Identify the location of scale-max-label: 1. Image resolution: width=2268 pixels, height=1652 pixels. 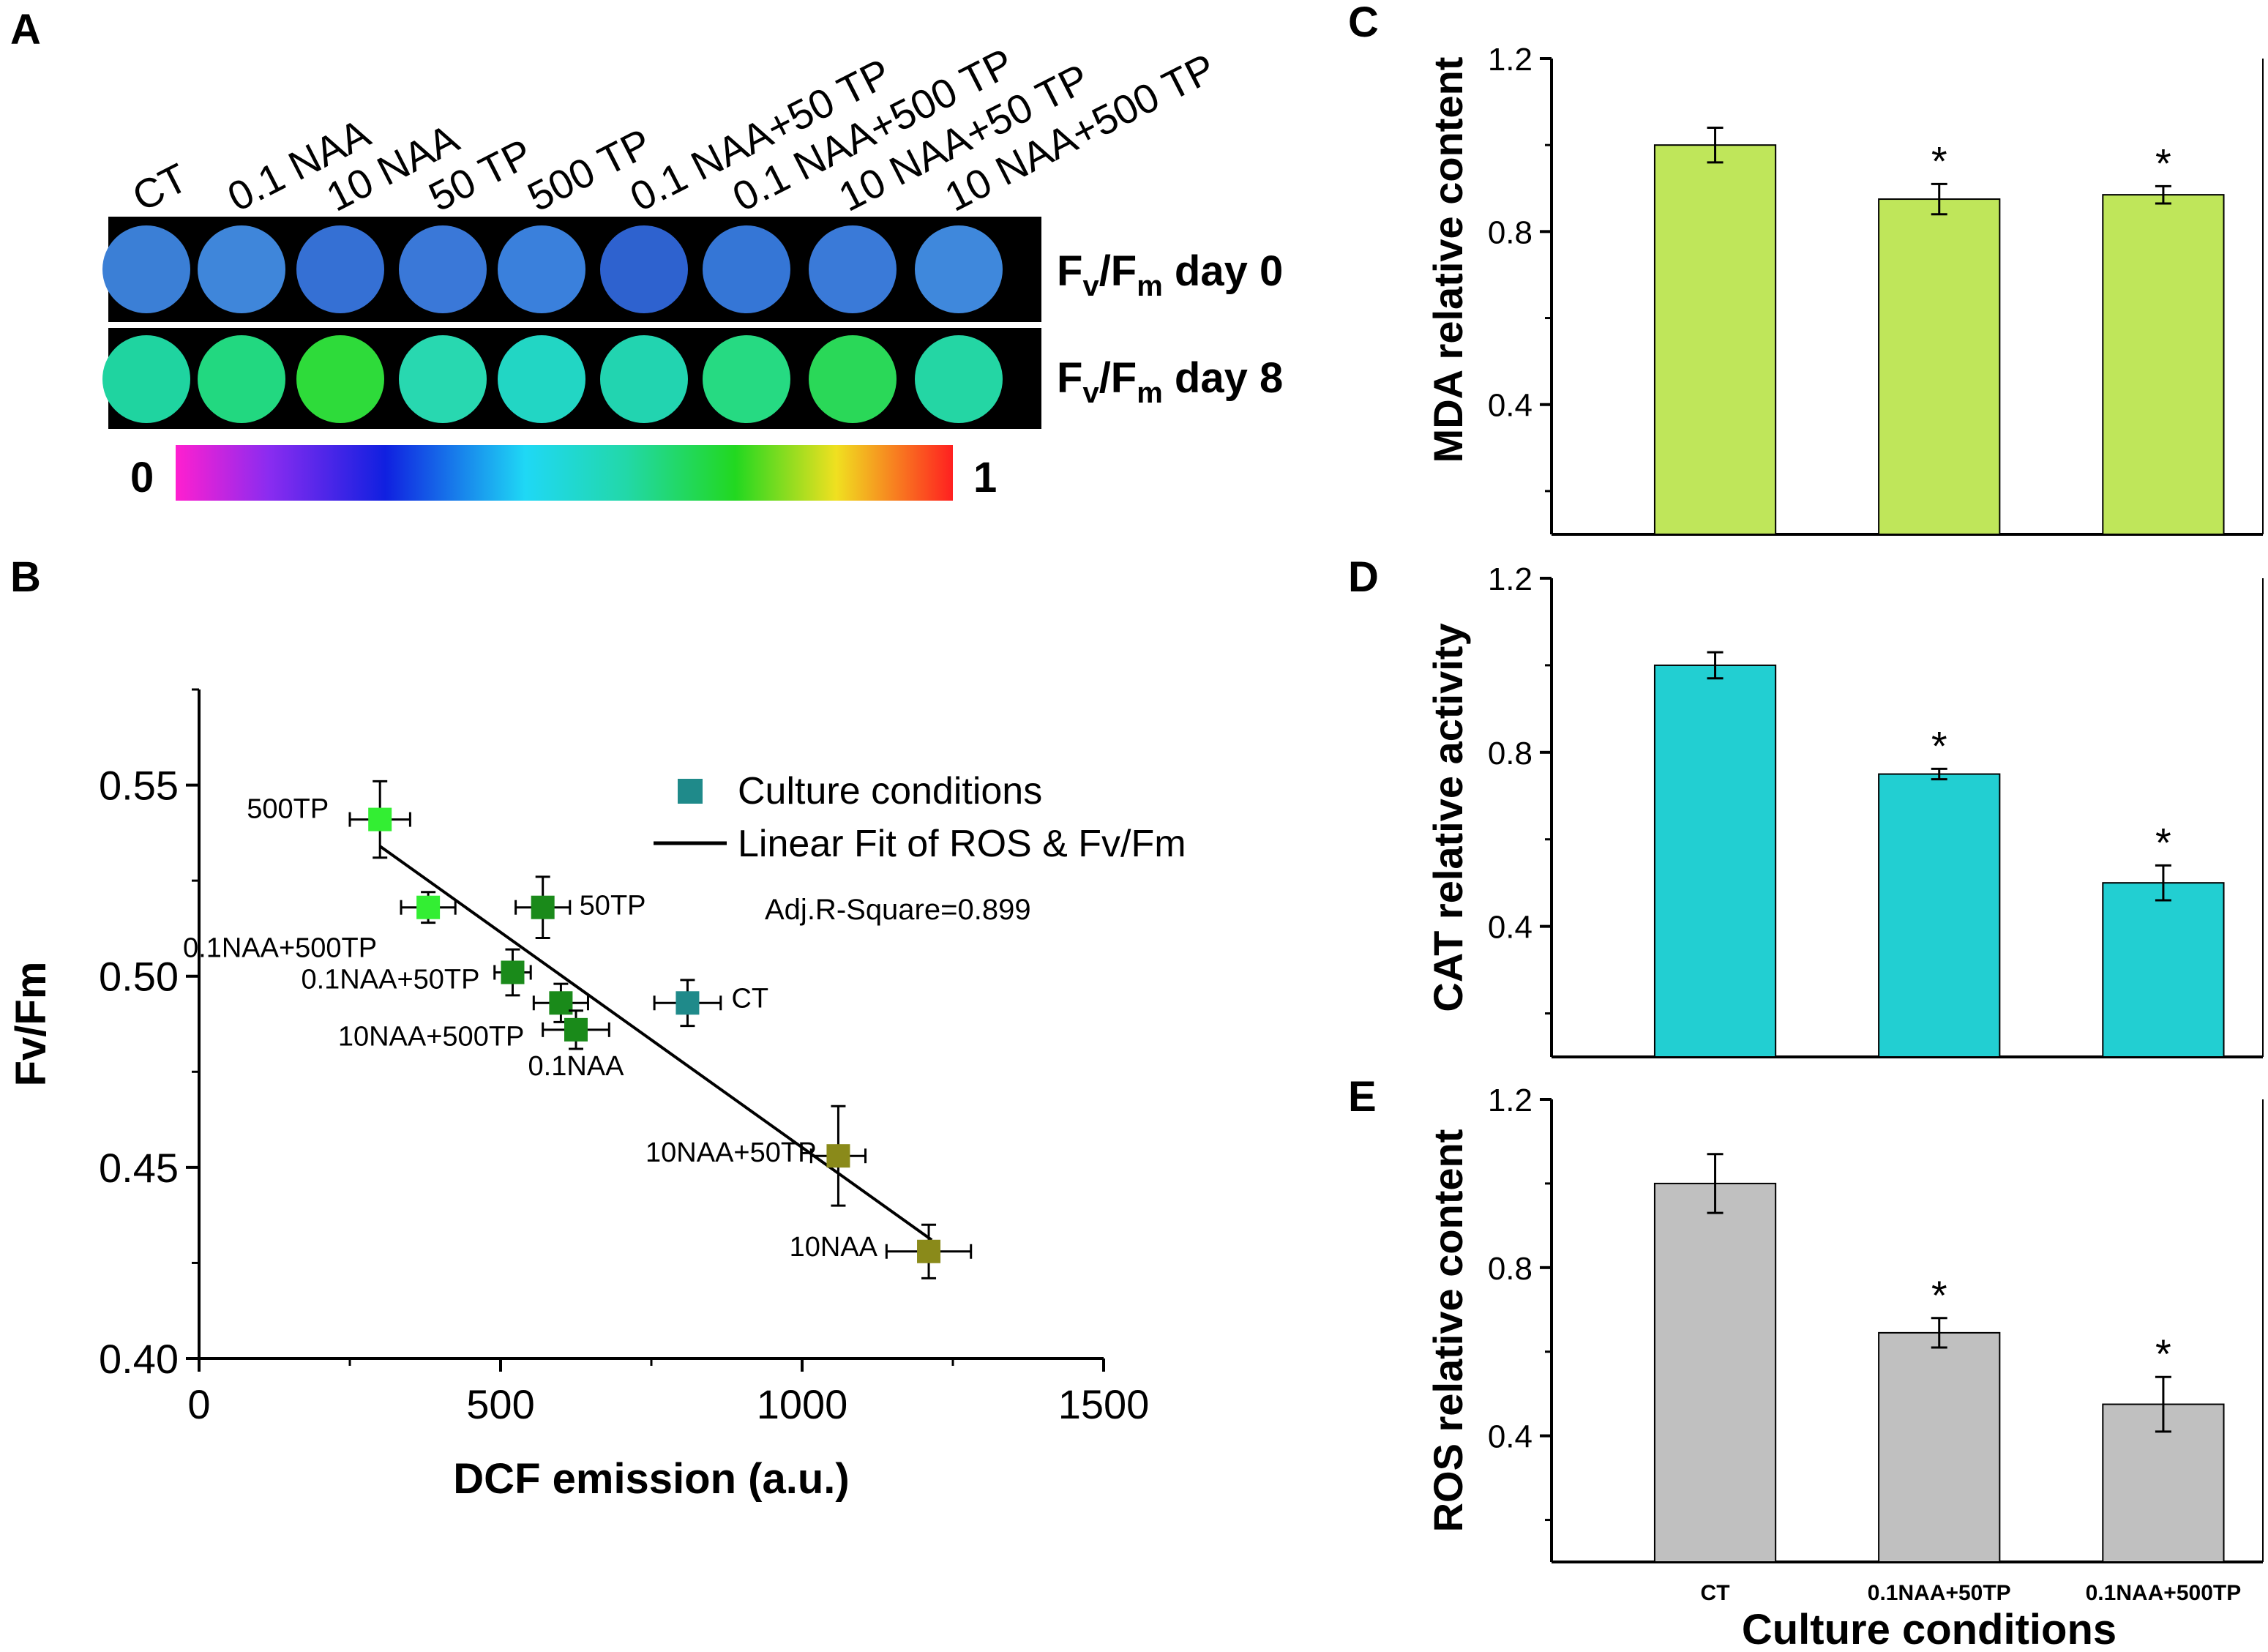
(985, 478).